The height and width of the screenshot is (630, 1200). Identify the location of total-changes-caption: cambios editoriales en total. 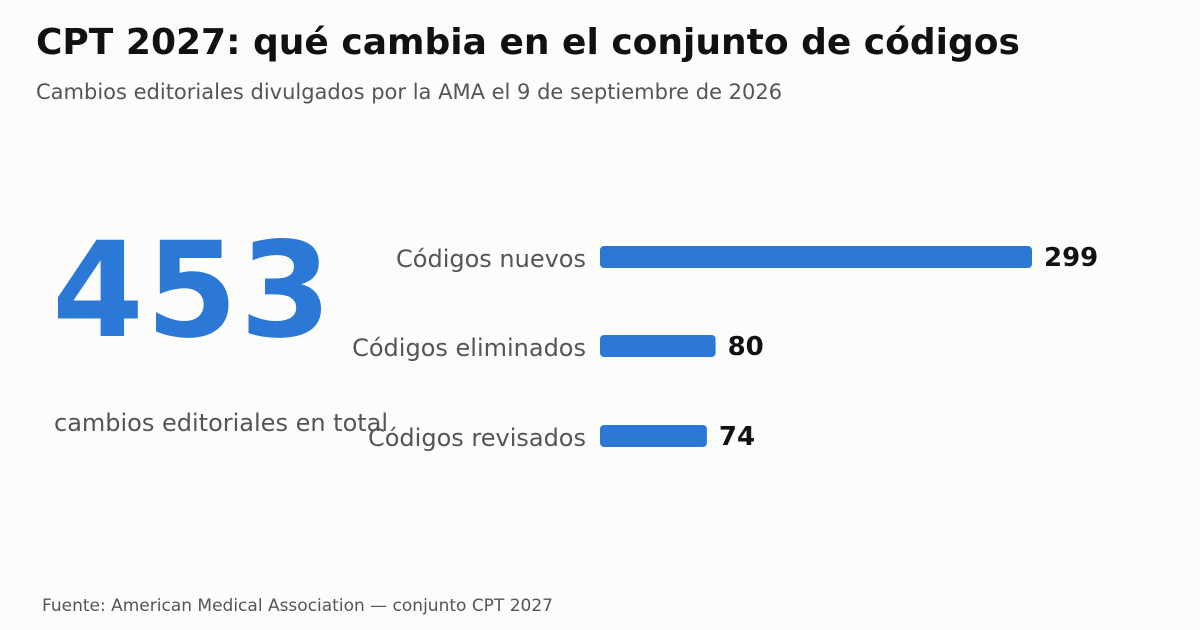
(221, 423).